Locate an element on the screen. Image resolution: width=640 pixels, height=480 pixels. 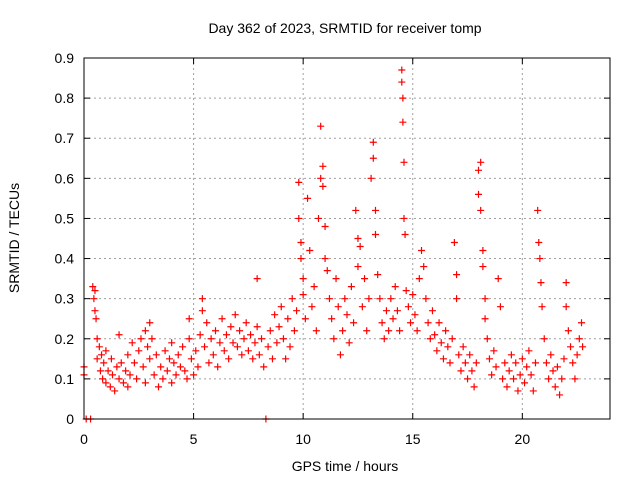
y-tick-label: 0.7 is located at coordinates (65, 138).